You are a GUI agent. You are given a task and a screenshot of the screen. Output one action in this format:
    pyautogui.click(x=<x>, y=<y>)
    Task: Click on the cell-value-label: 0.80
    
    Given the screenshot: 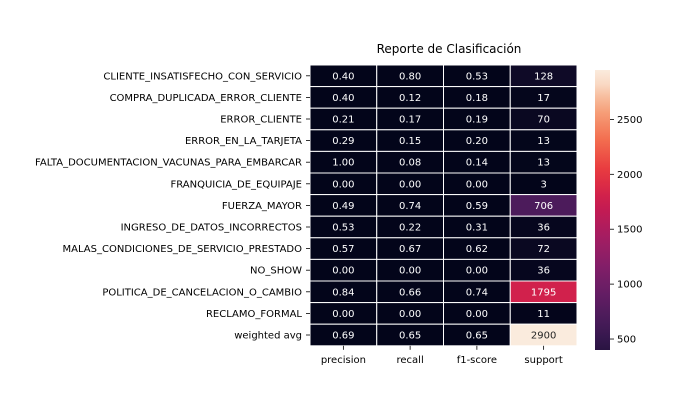 What is the action you would take?
    pyautogui.click(x=410, y=76)
    